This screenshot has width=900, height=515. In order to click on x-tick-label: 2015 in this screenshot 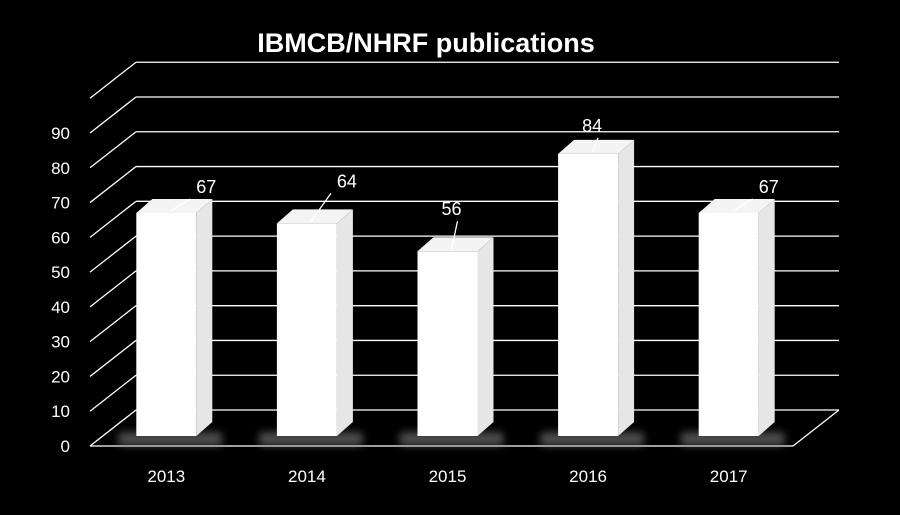, I will do `click(448, 476)`.